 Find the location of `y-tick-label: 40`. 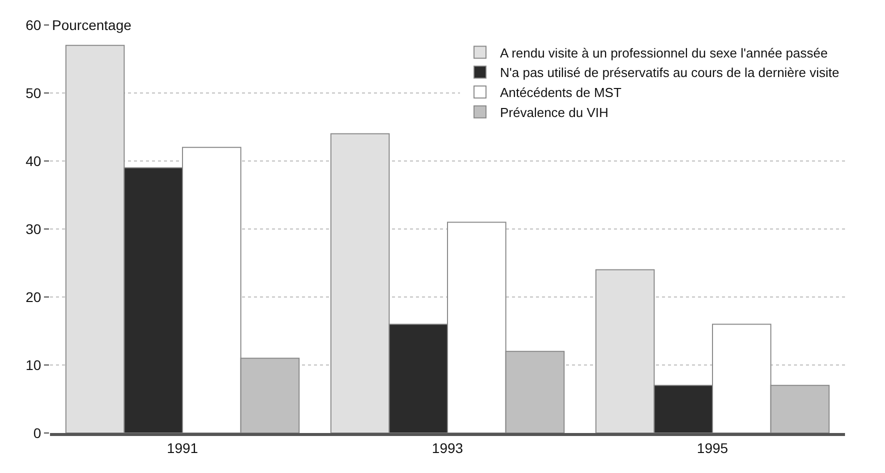

y-tick-label: 40 is located at coordinates (34, 160).